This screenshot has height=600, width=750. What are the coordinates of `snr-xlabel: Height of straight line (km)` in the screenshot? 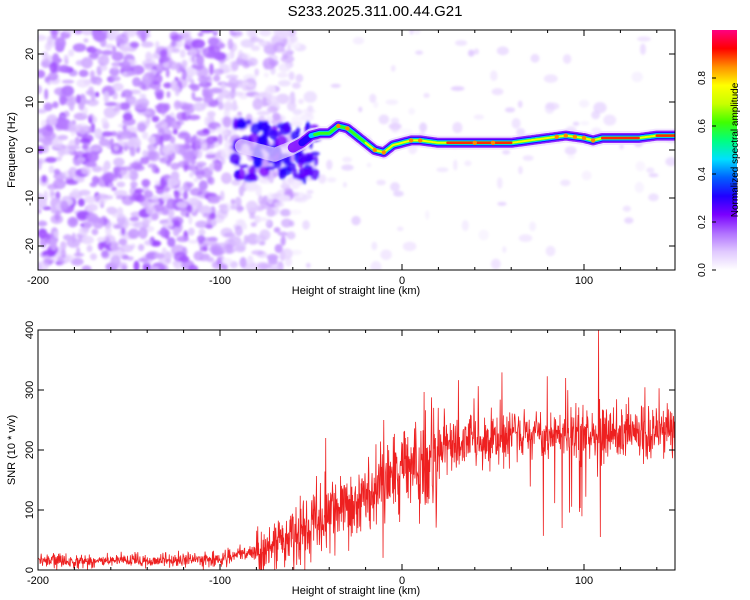 It's located at (356, 591).